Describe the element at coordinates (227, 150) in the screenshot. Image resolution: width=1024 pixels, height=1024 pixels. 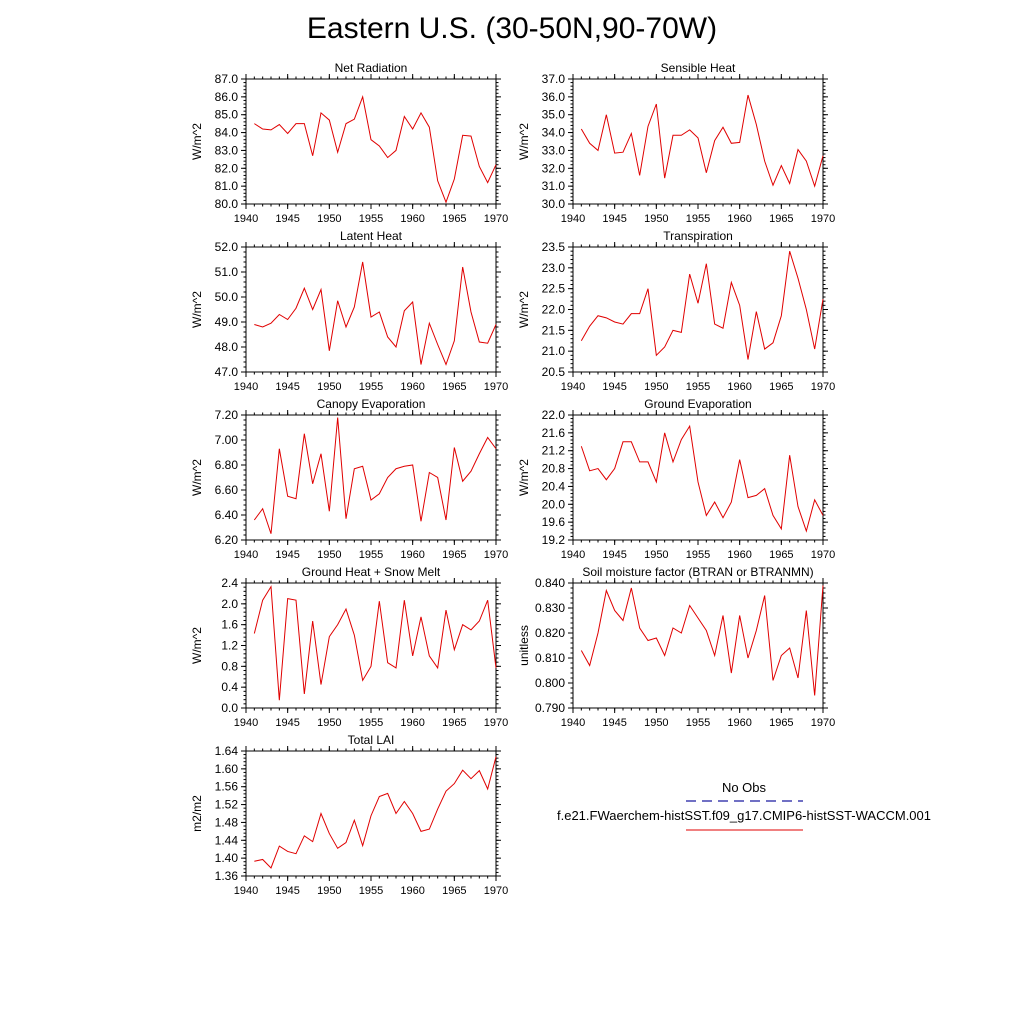
I see `y-tick-label: 83.0` at that location.